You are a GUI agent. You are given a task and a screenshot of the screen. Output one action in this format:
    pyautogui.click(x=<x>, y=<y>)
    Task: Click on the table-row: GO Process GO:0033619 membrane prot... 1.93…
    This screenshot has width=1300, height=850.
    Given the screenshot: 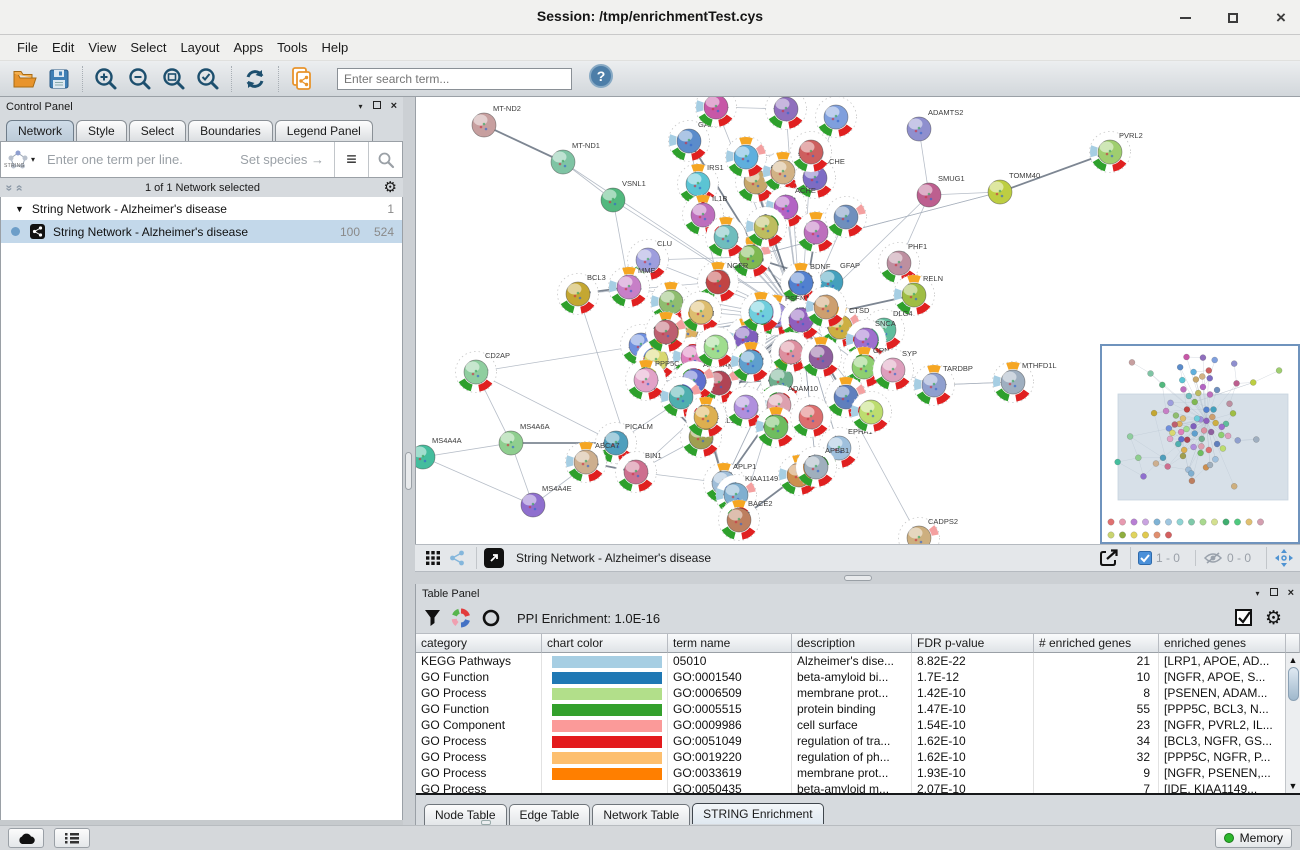 What is the action you would take?
    pyautogui.click(x=858, y=773)
    